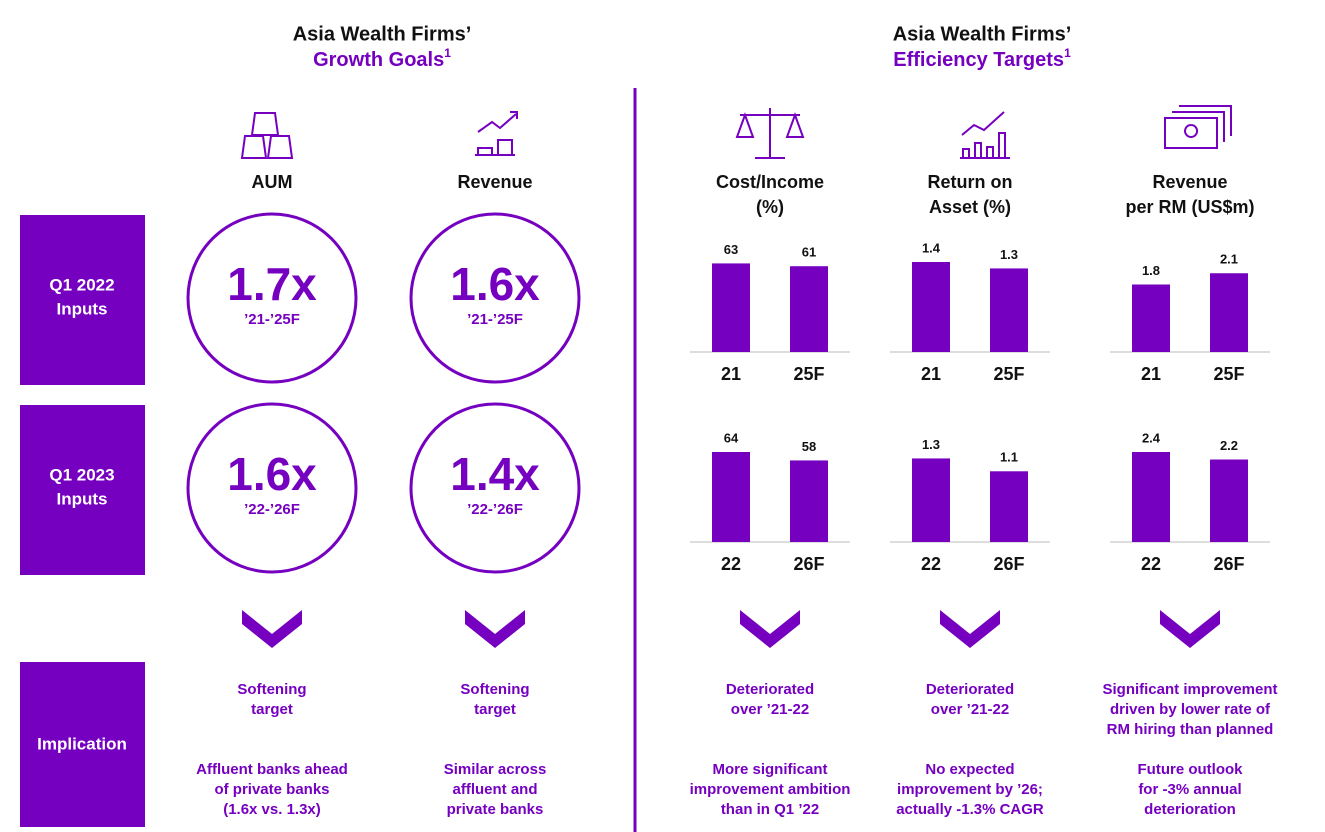  What do you see at coordinates (272, 182) in the screenshot?
I see `column-label: AUM` at bounding box center [272, 182].